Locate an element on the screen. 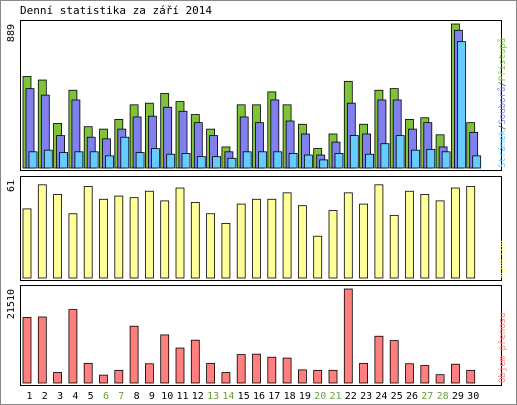  x-day-label: 18 is located at coordinates (290, 396).